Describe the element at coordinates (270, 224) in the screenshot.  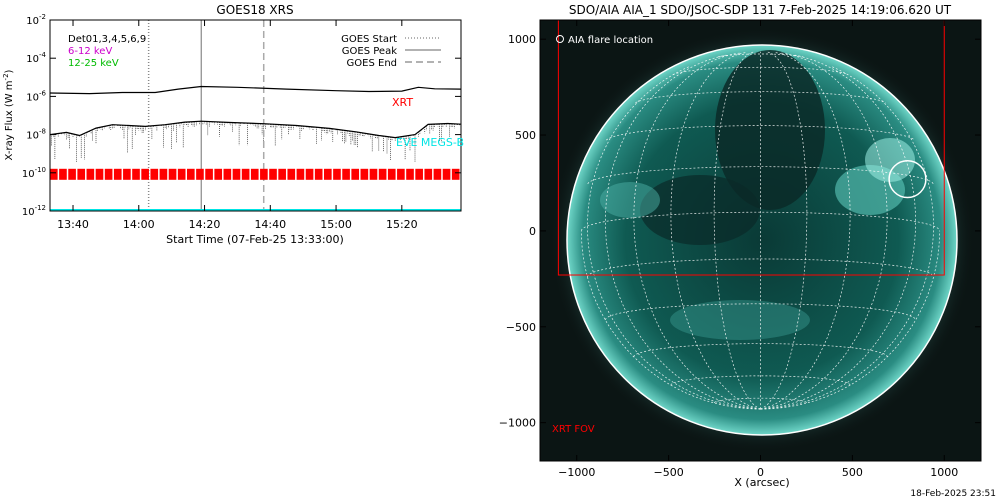
I see `x-tick-label: 14:40` at that location.